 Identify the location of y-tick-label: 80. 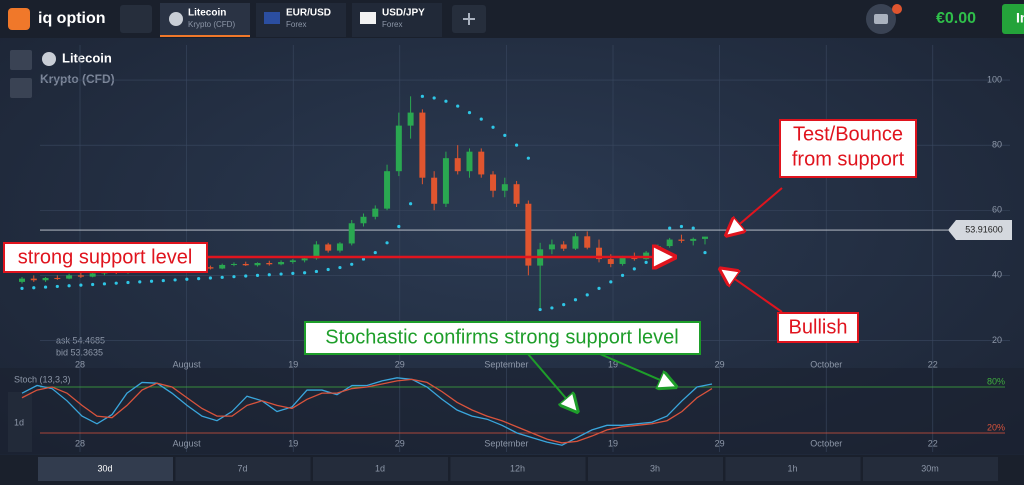
(997, 145).